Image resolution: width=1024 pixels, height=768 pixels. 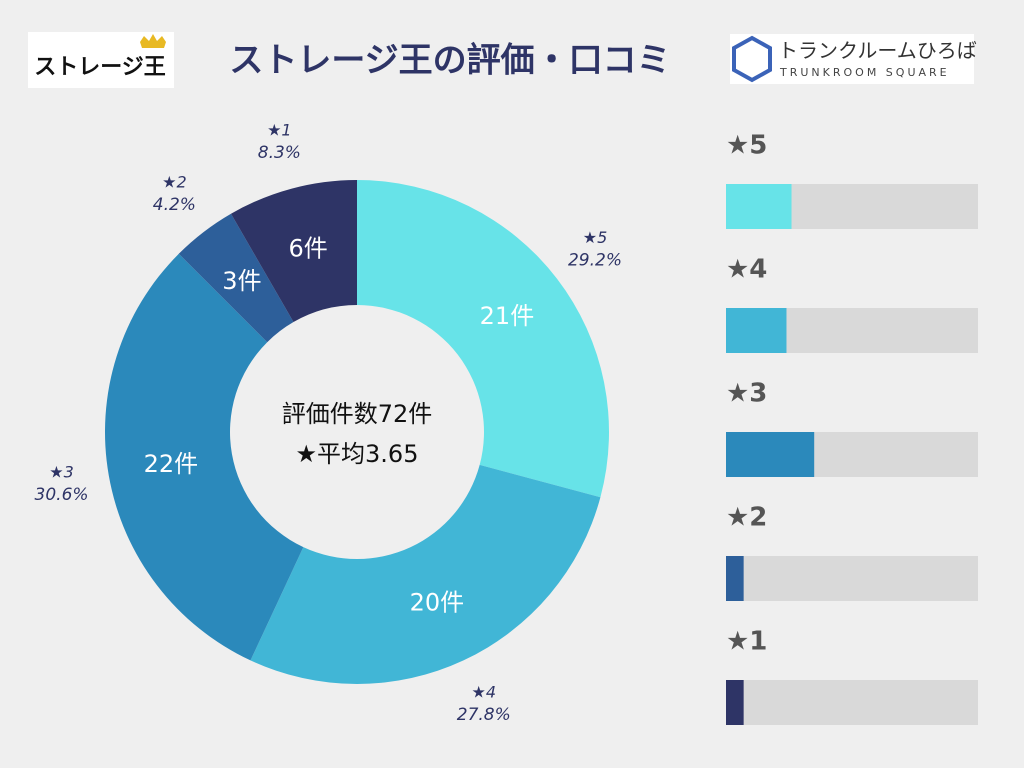 I want to click on center-text: ★平均3.65, so click(x=357, y=454).